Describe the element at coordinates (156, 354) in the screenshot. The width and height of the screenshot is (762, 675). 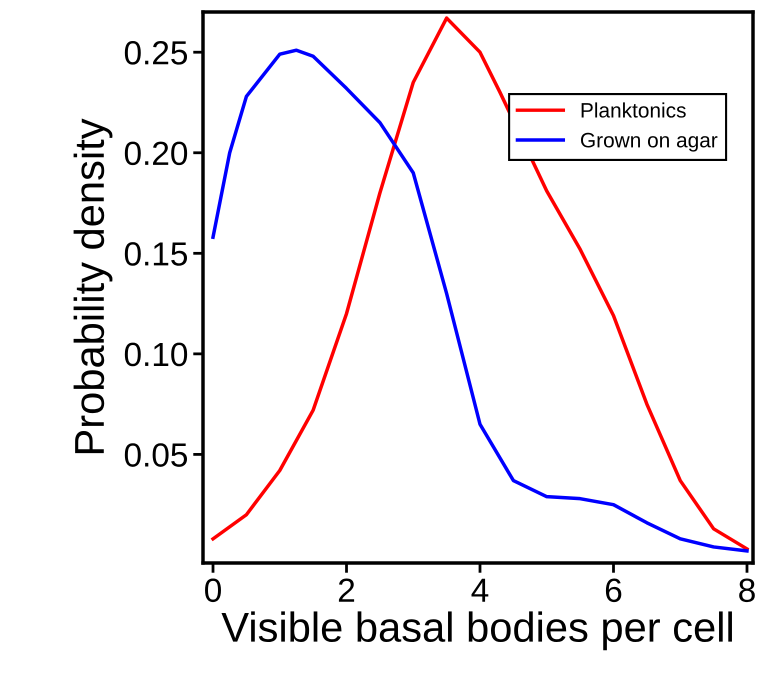
I see `y-tick-label: 0.10` at that location.